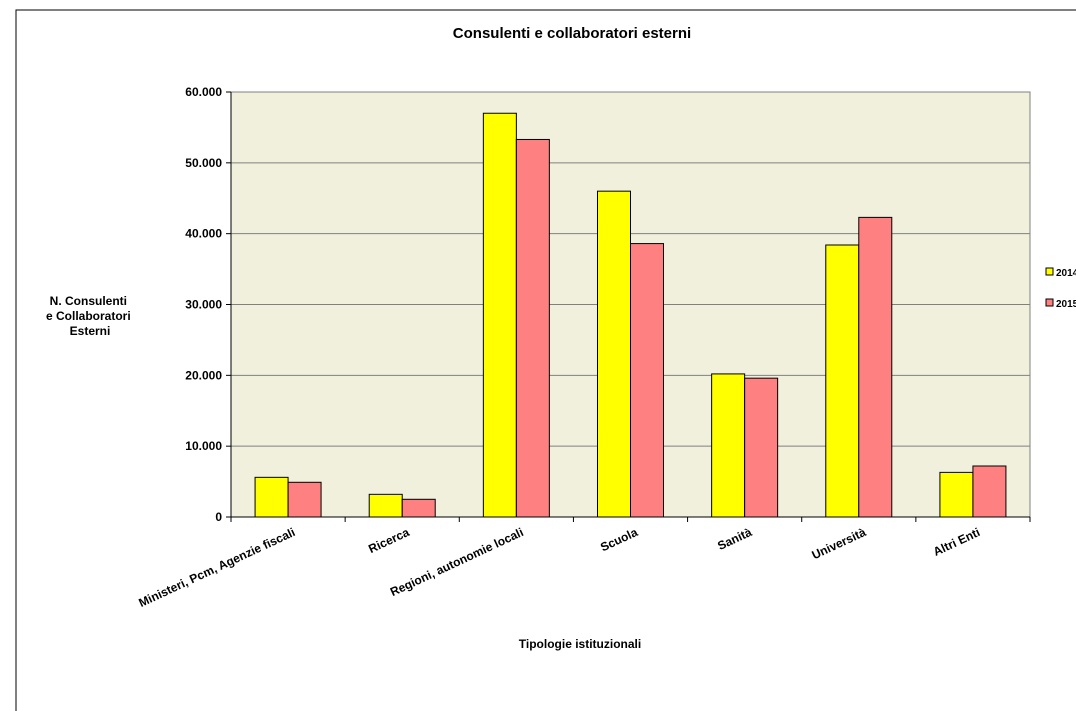 This screenshot has width=1076, height=711. Describe the element at coordinates (580, 644) in the screenshot. I see `x-axis-label: Tipologie istituzionali` at that location.